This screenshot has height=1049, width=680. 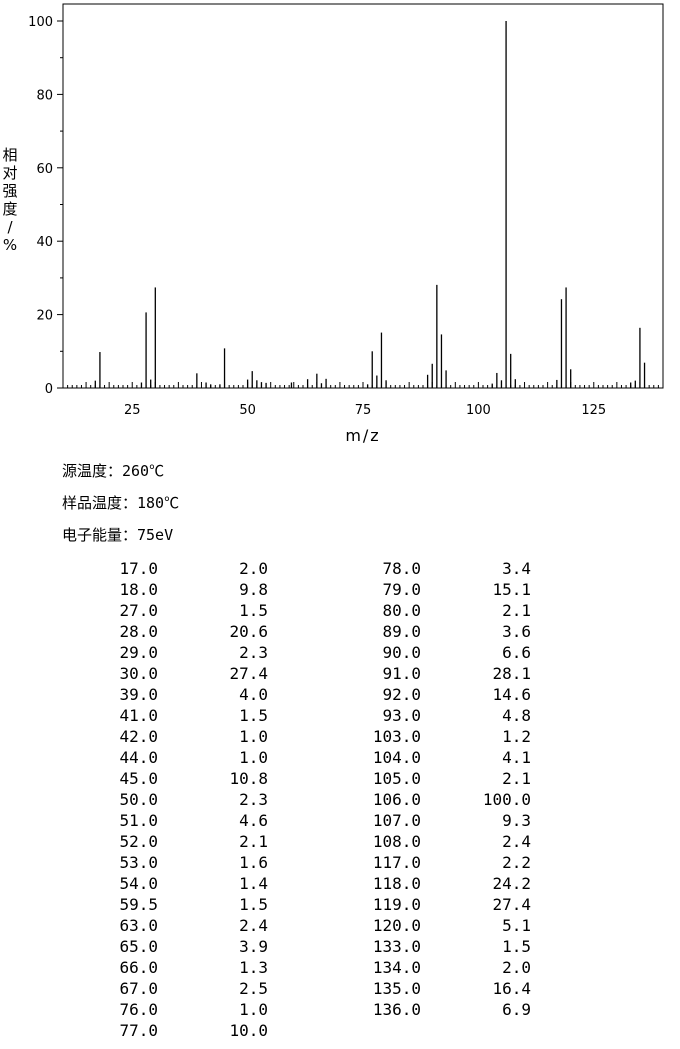 I want to click on table-mz-left: 65.0, so click(x=138, y=946).